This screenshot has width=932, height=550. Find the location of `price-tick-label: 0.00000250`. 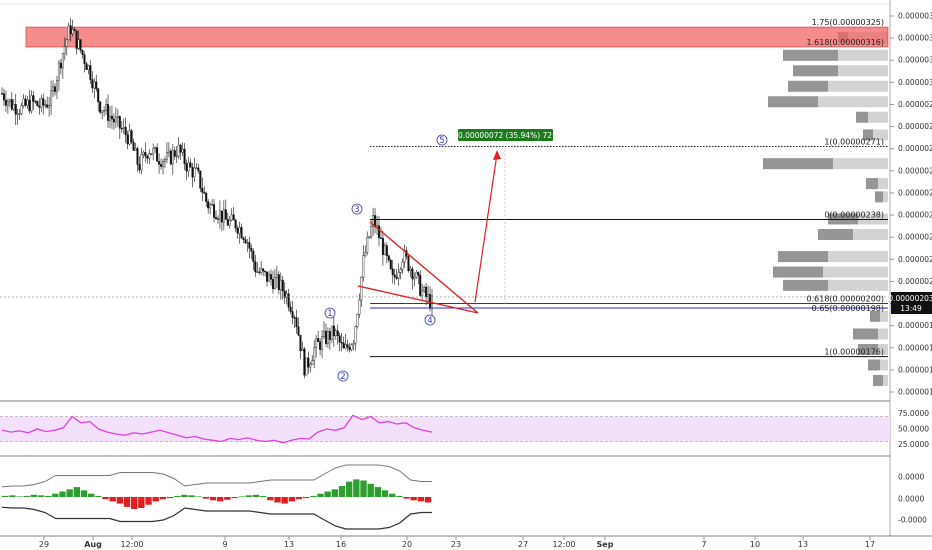

price-tick-label: 0.00000250 is located at coordinates (915, 192).